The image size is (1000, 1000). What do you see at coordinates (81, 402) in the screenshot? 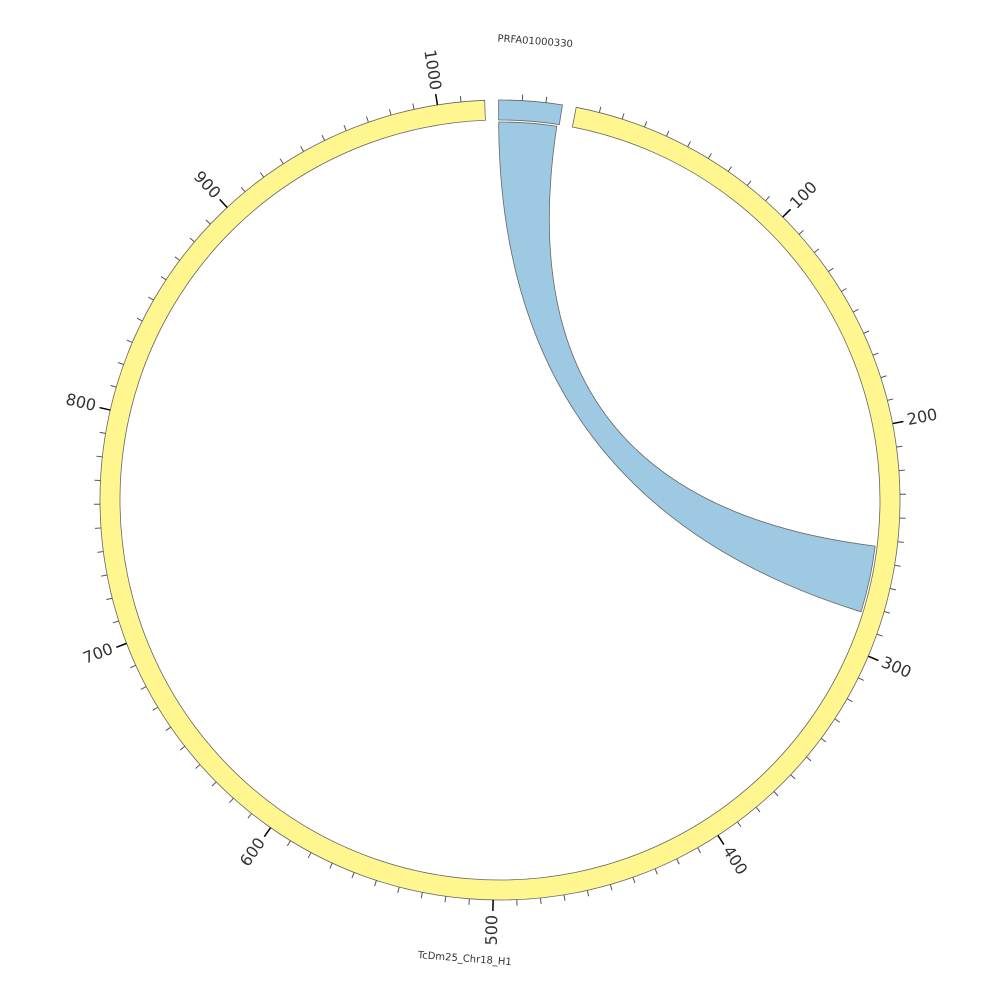
I see `tick-label: 800` at bounding box center [81, 402].